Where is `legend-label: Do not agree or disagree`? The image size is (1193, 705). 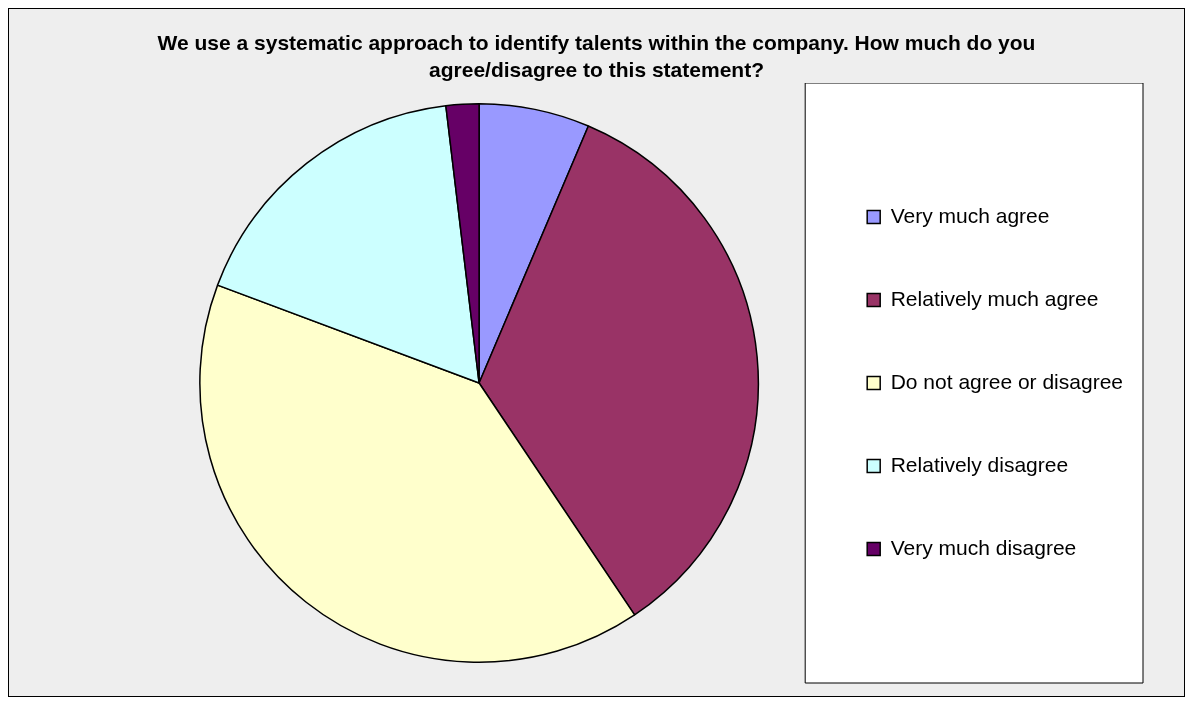 legend-label: Do not agree or disagree is located at coordinates (1006, 381).